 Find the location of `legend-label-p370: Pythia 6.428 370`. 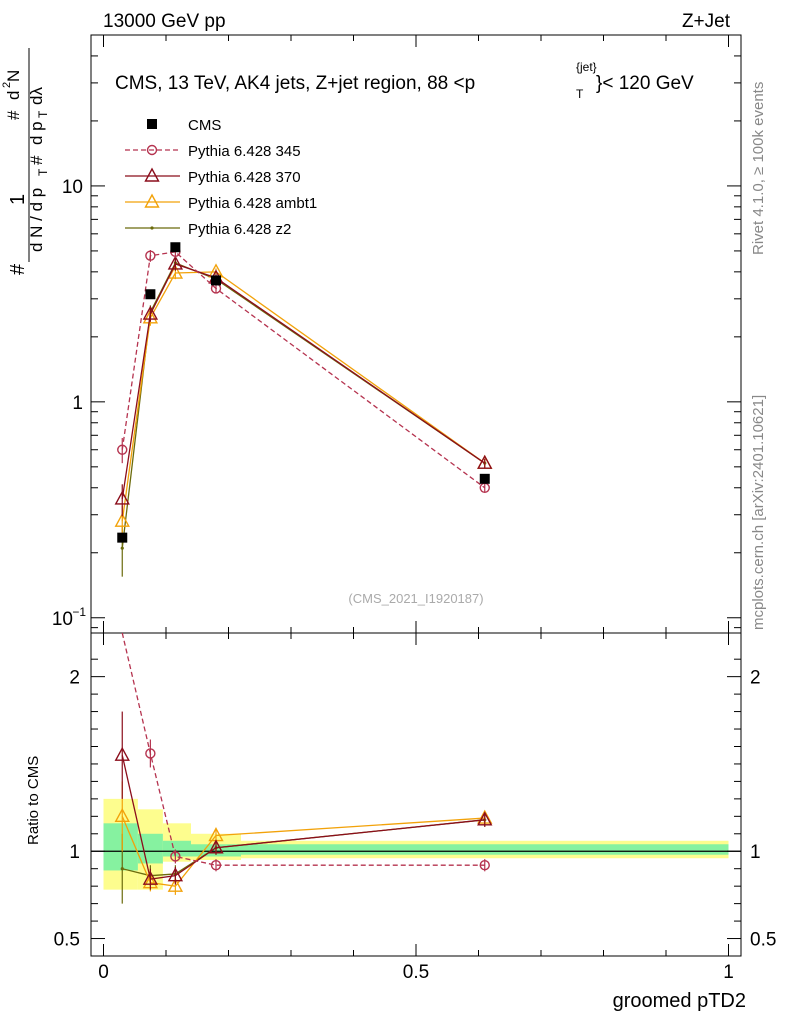

legend-label-p370: Pythia 6.428 370 is located at coordinates (244, 177).